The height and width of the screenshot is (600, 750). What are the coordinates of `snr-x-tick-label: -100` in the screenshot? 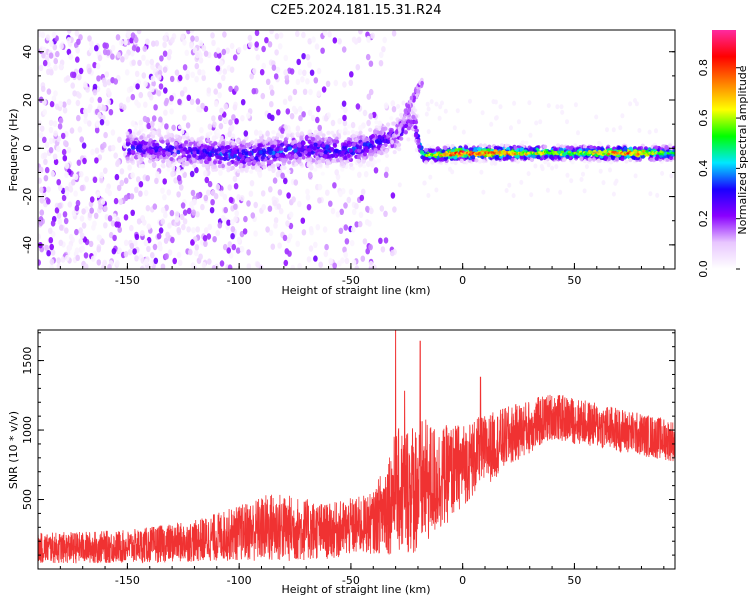 It's located at (239, 580).